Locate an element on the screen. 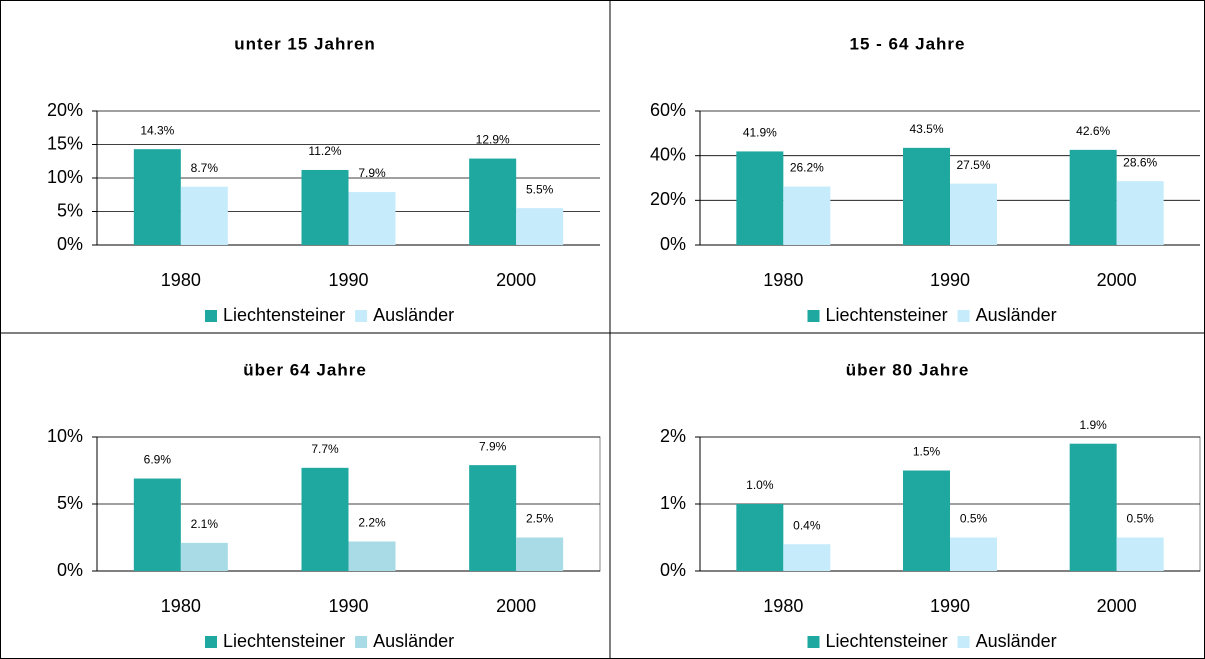 Image resolution: width=1205 pixels, height=659 pixels. y-tick-label: 1% is located at coordinates (673, 503).